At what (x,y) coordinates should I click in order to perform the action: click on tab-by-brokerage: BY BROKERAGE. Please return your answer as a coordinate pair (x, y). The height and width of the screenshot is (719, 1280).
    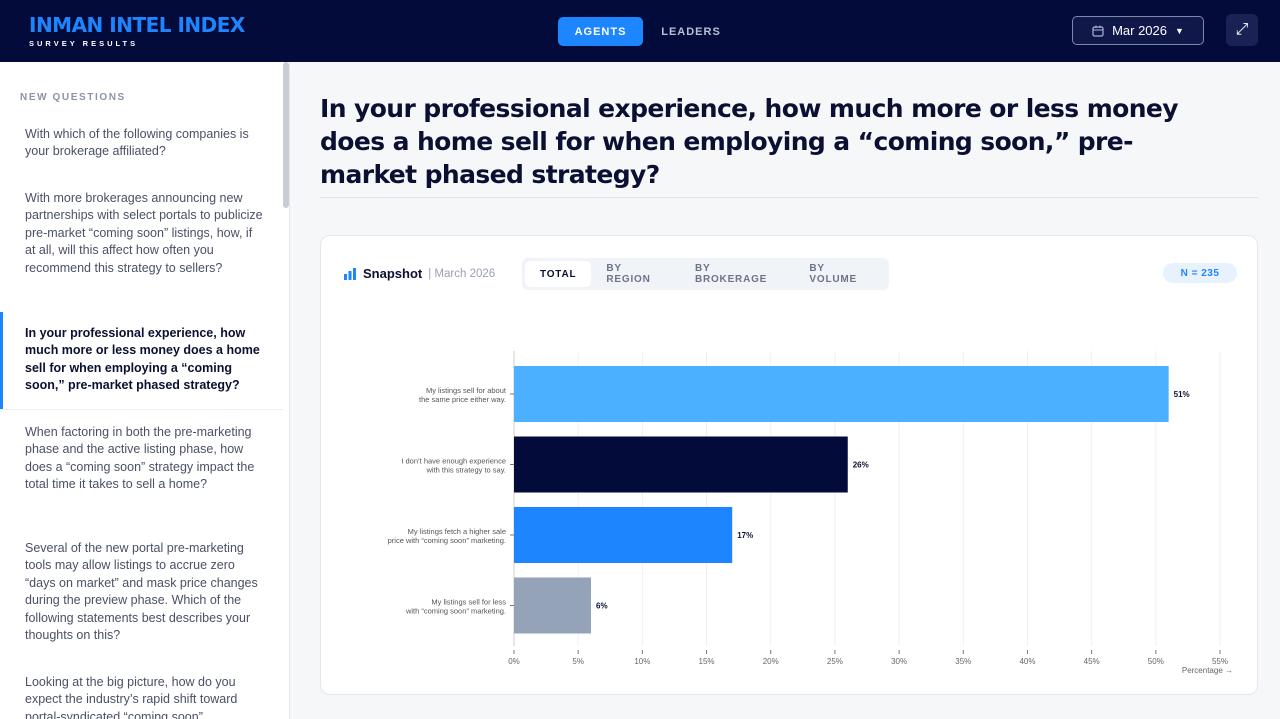
    Looking at the image, I should click on (731, 274).